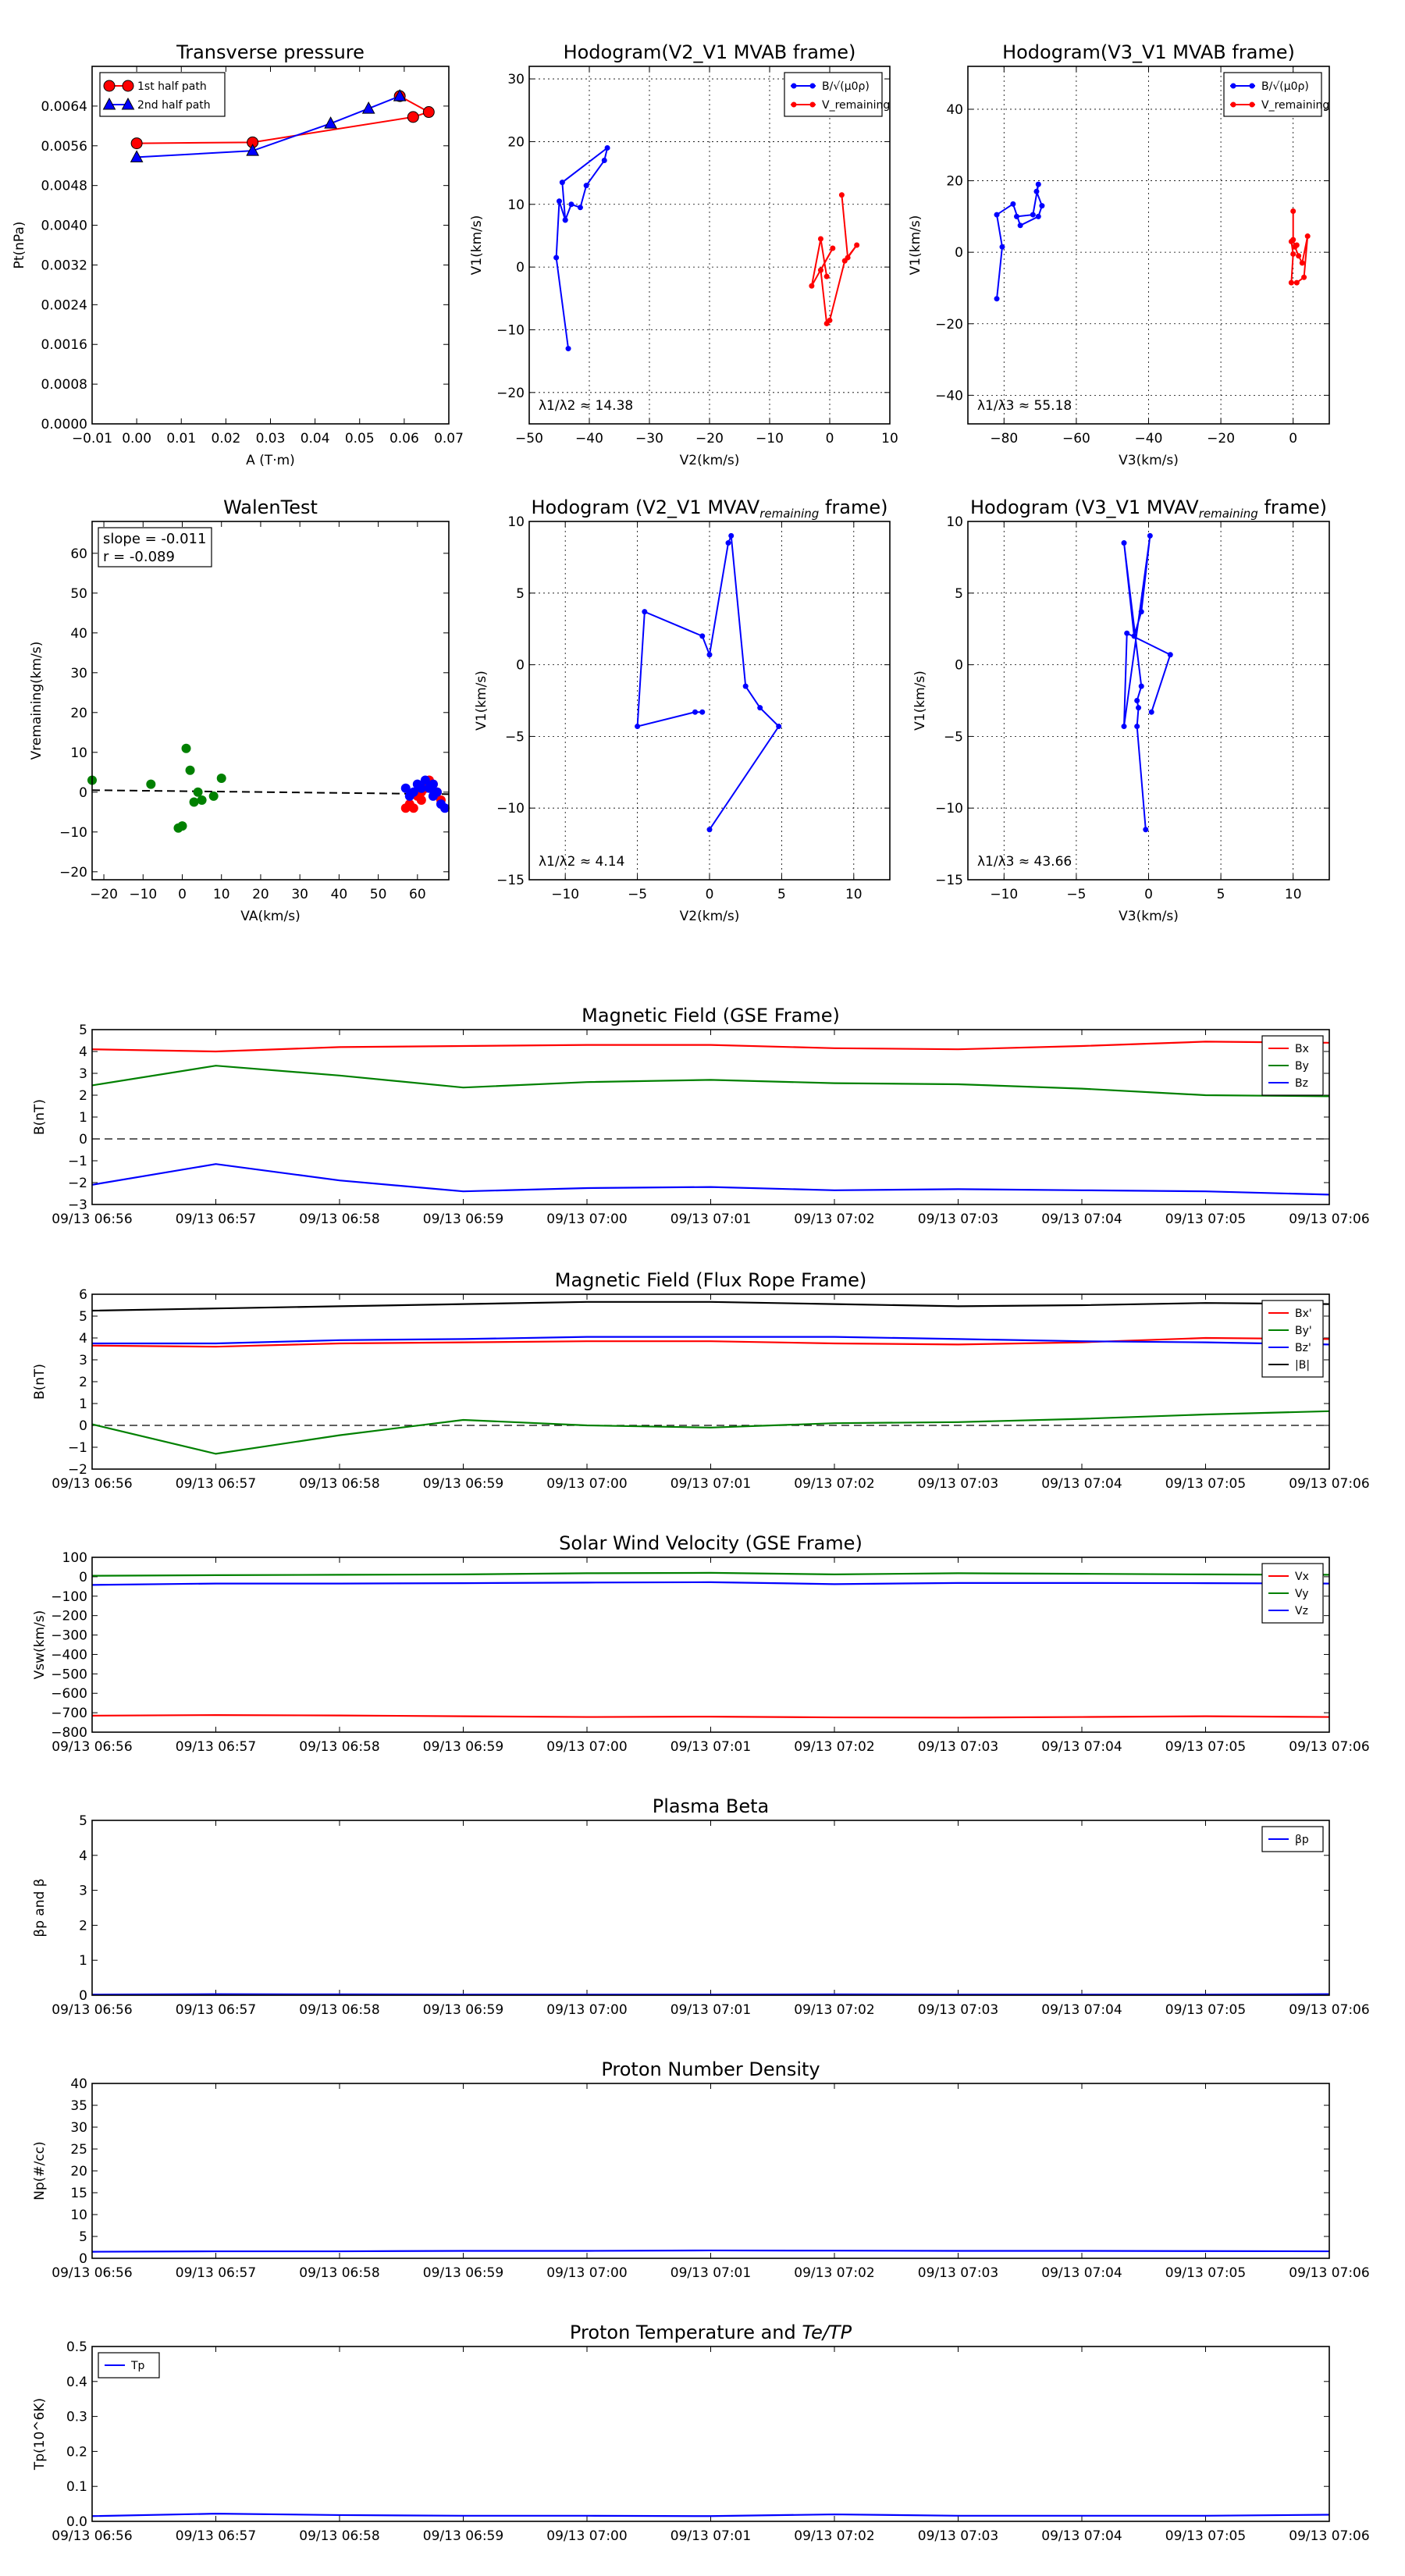 This screenshot has width=1405, height=2576. I want to click on time-tick-label: 09/13 07:04, so click(1081, 1219).